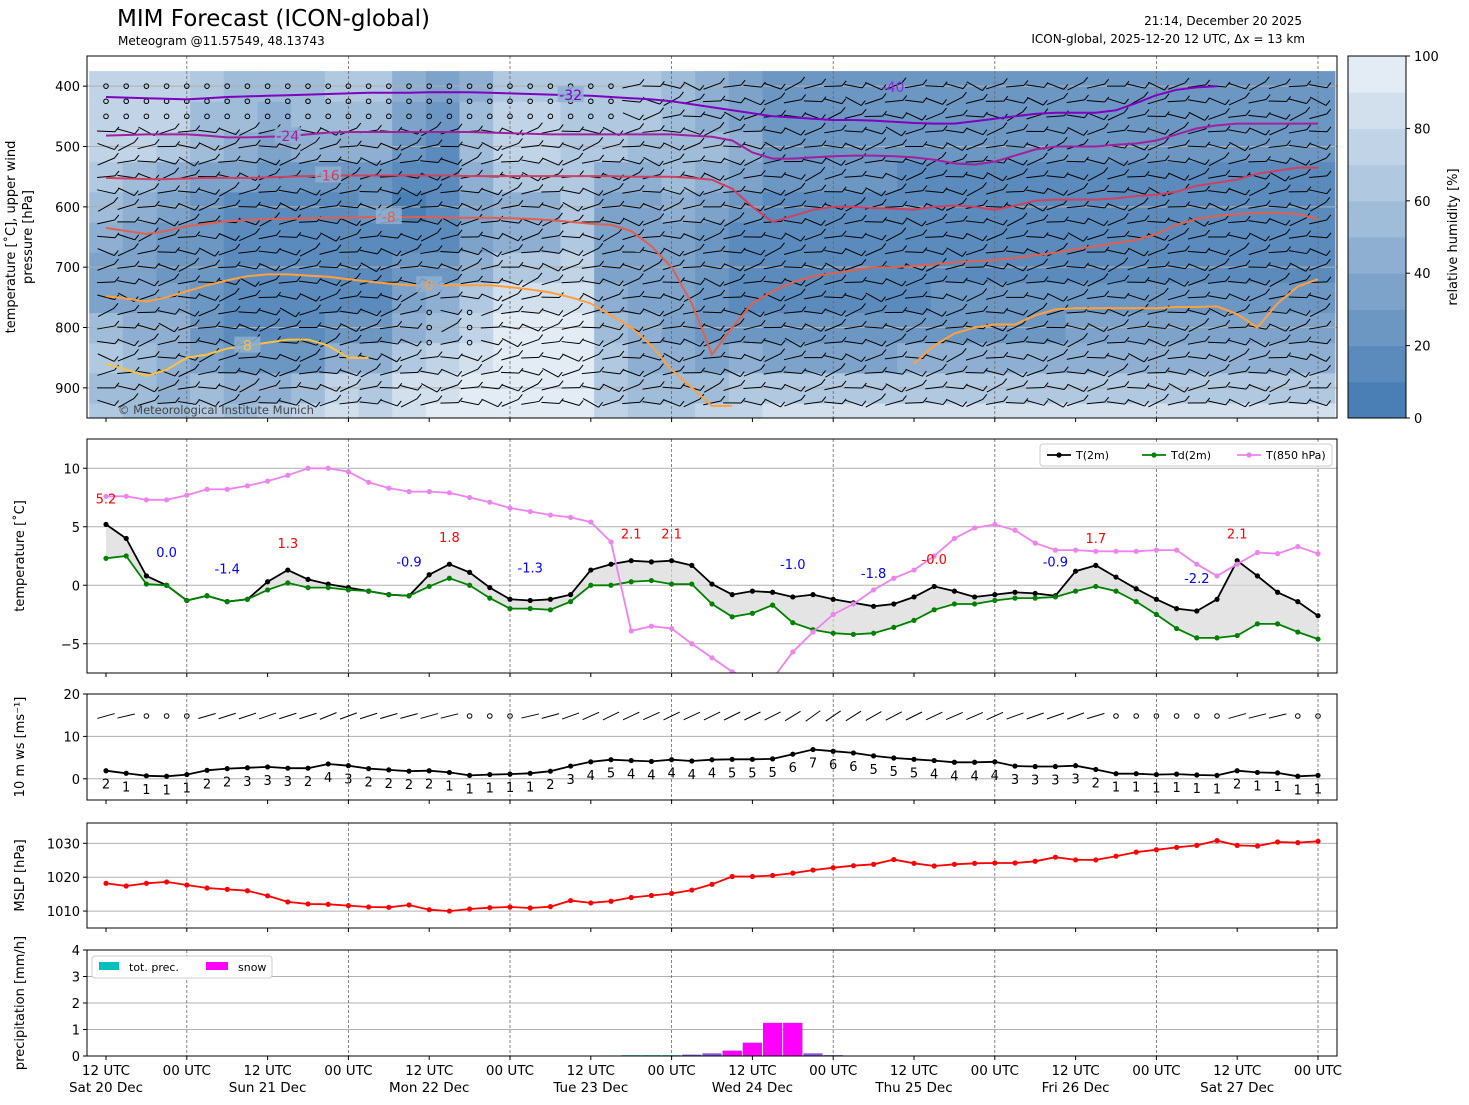 The width and height of the screenshot is (1469, 1105). I want to click on tick-label-y: 900, so click(67, 389).